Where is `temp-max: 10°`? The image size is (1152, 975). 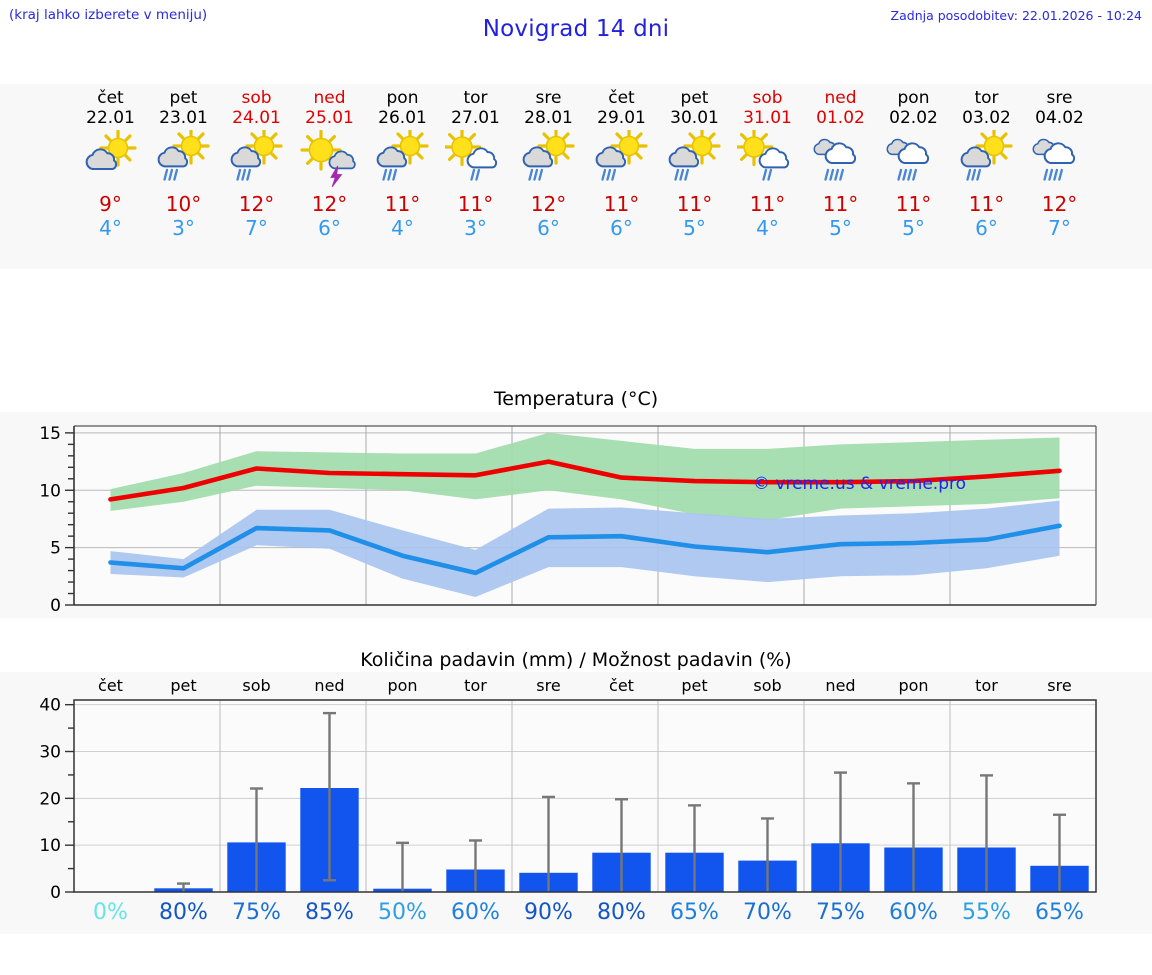
temp-max: 10° is located at coordinates (183, 204).